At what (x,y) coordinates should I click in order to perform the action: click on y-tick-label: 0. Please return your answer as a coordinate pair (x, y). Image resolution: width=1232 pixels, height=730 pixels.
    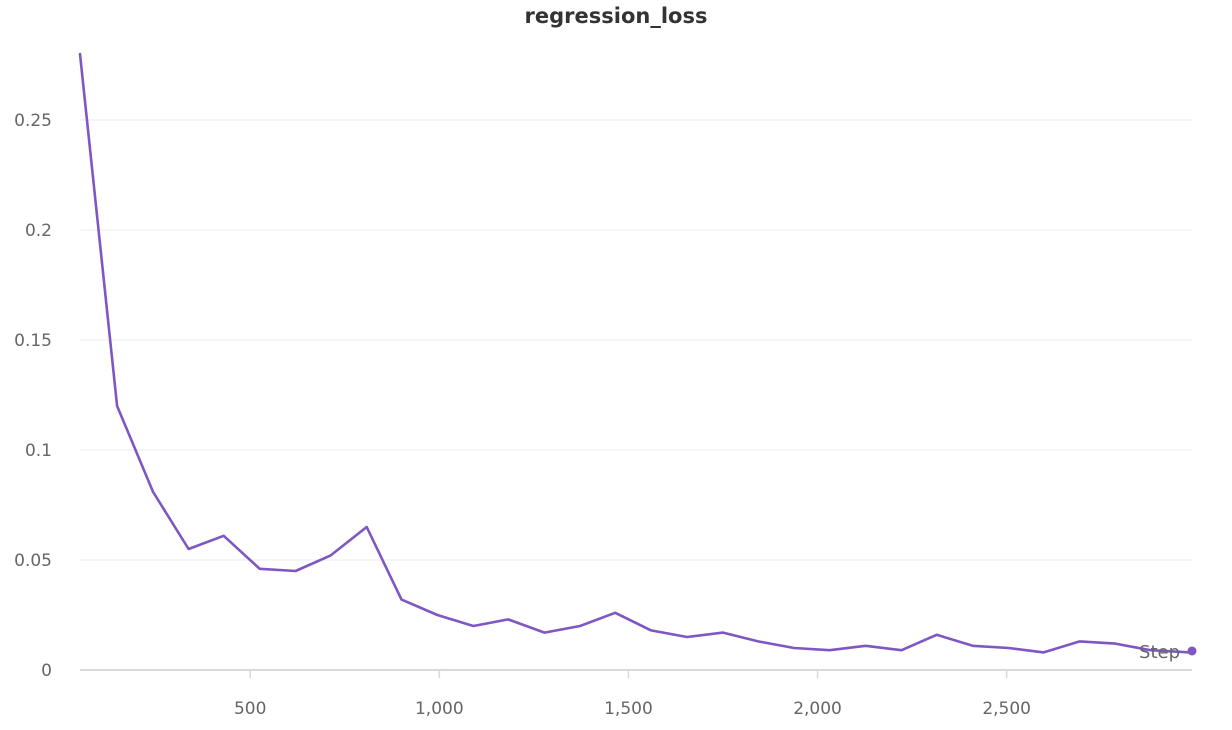
    Looking at the image, I should click on (46, 671).